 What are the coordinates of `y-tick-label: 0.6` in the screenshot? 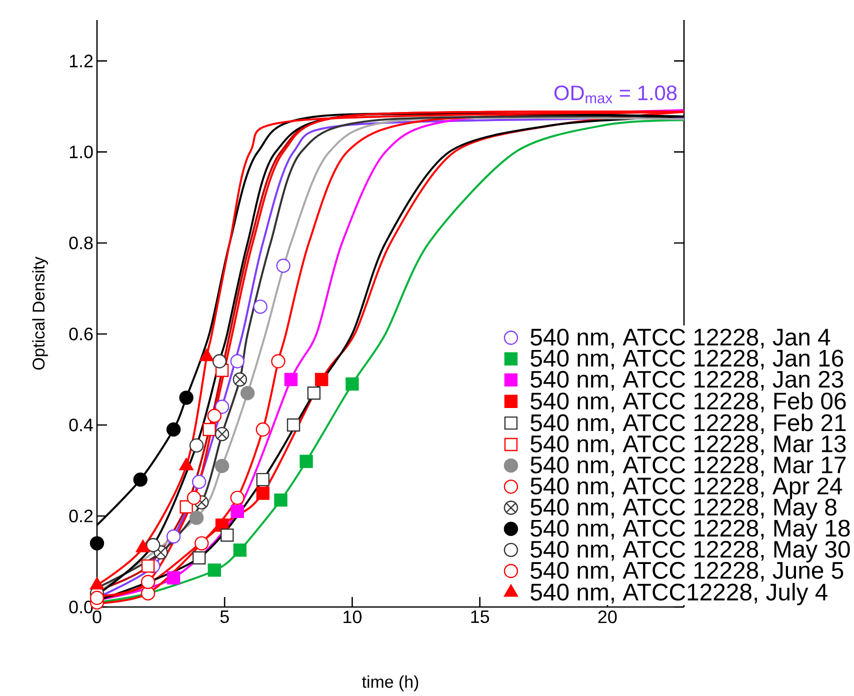 It's located at (81, 334).